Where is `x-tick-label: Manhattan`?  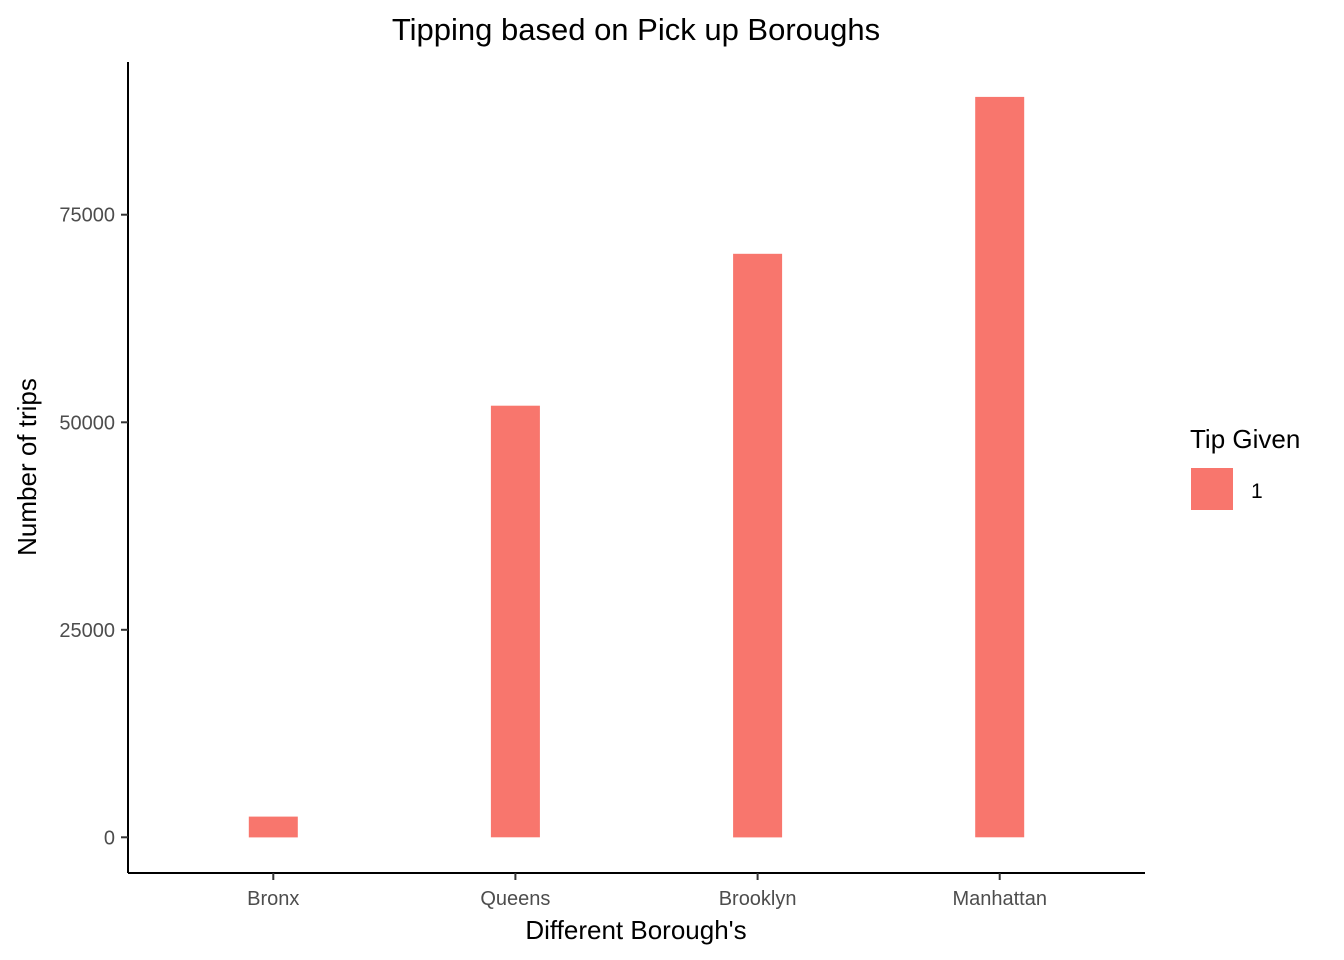
x-tick-label: Manhattan is located at coordinates (999, 899).